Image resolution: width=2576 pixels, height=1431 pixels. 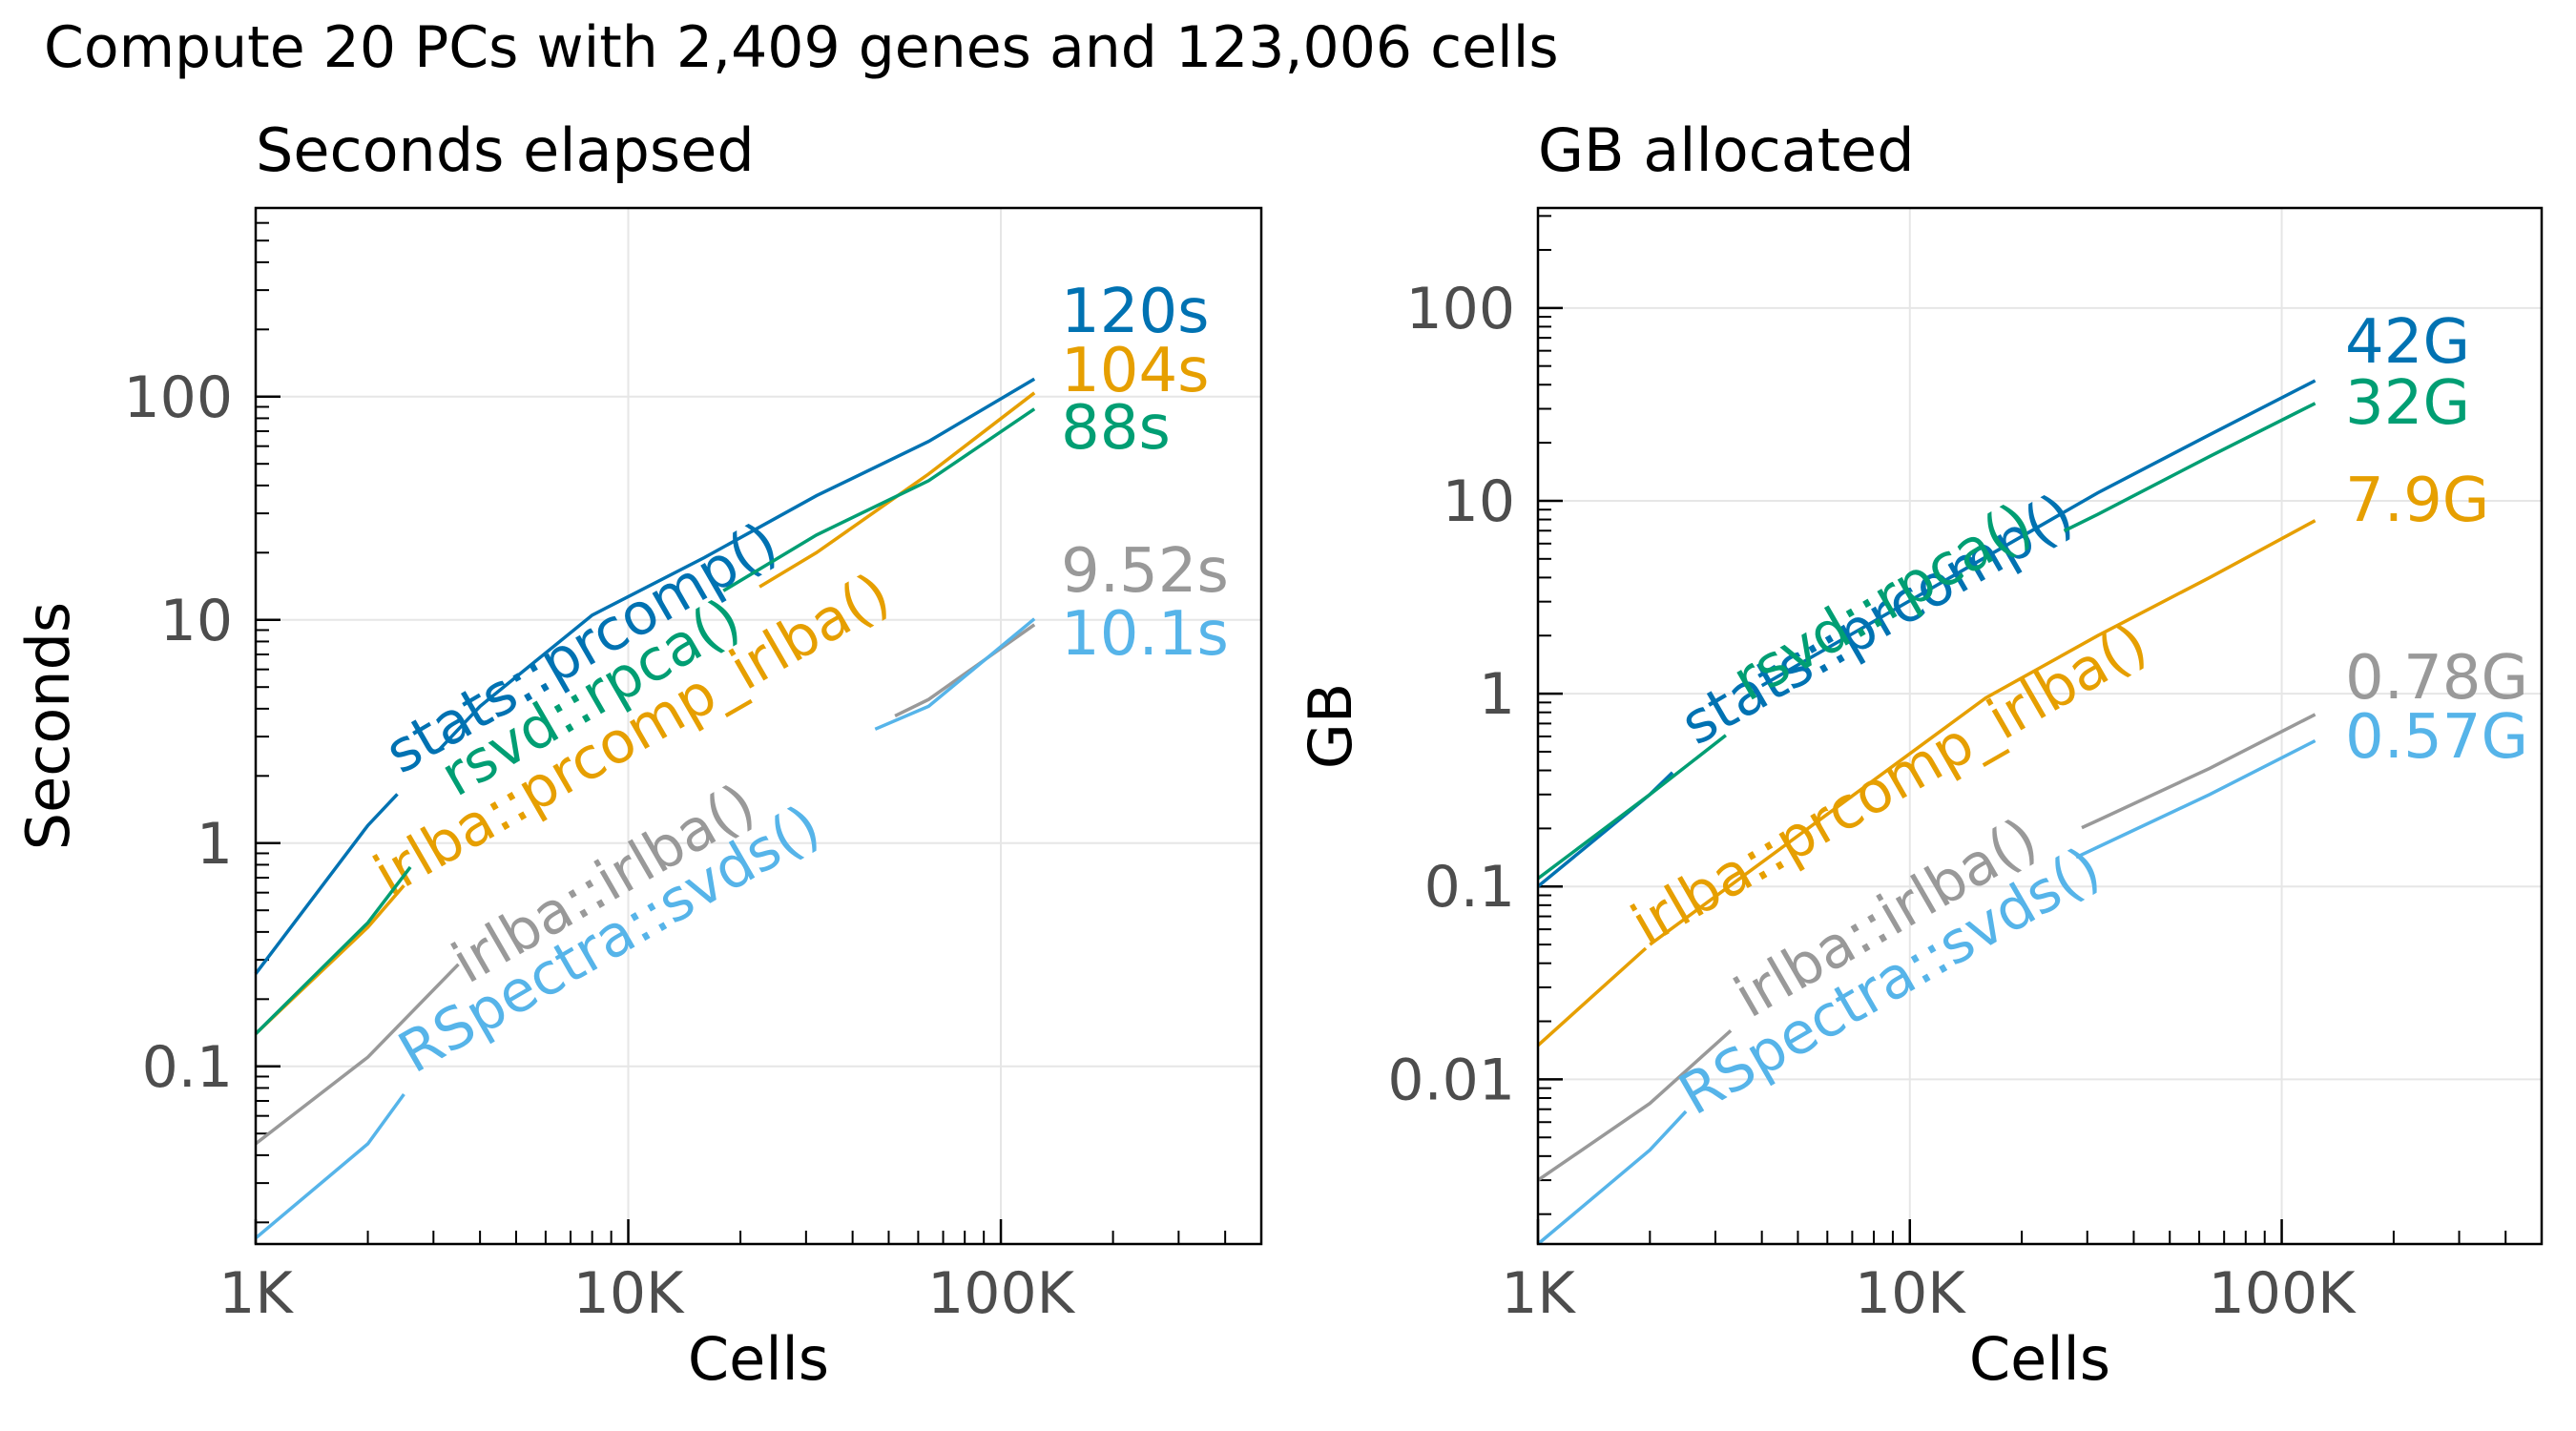 What do you see at coordinates (1135, 371) in the screenshot?
I see `seconds-end-label-irlba_prcomp_irlba: 104s` at bounding box center [1135, 371].